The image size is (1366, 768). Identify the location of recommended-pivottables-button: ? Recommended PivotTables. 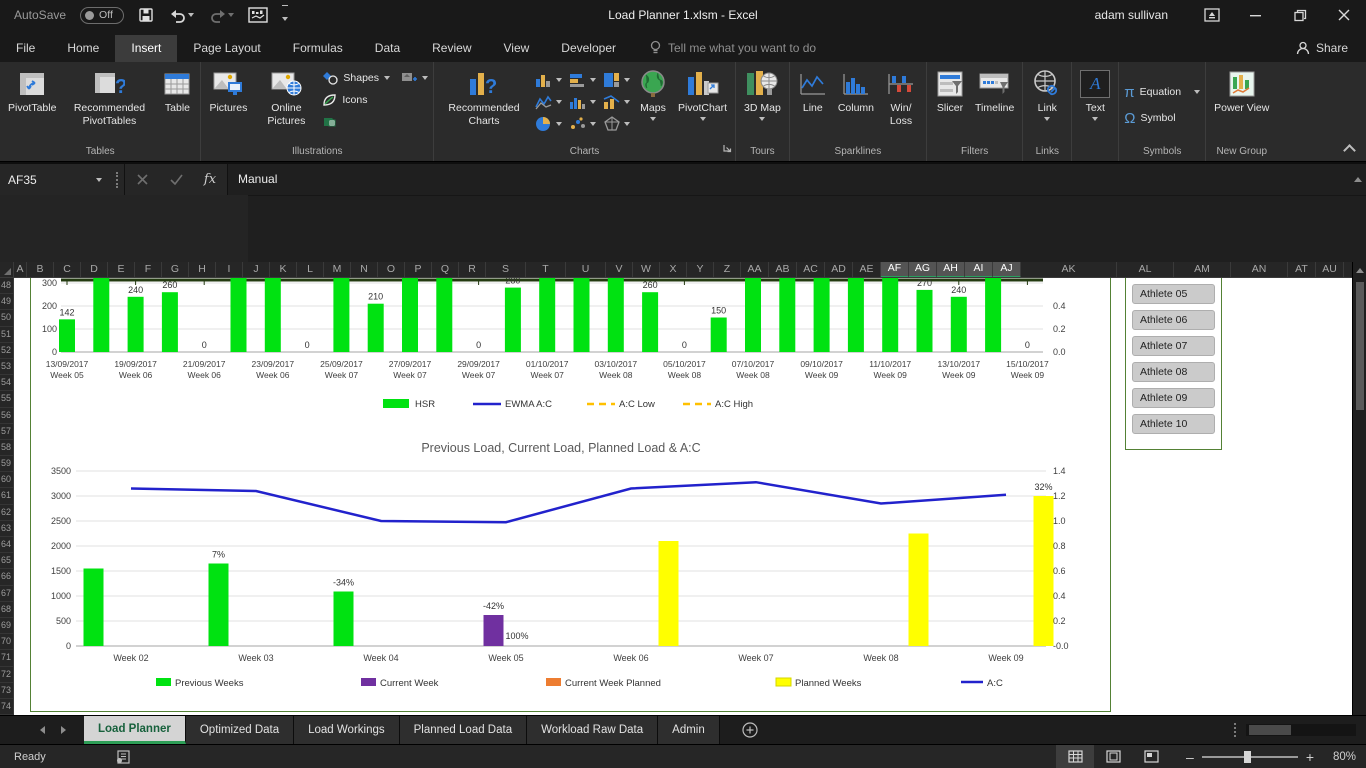
(109, 105).